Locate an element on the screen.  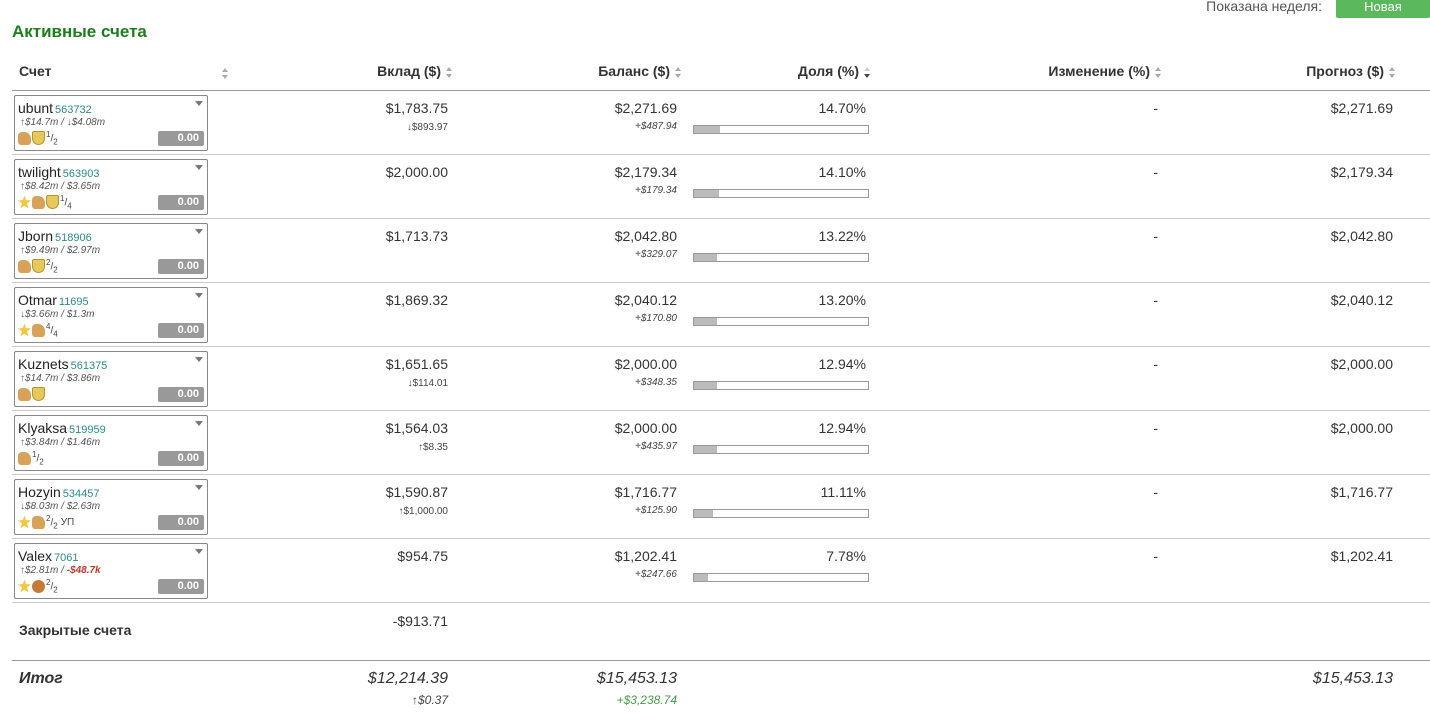
account-id: 534457 is located at coordinates (81, 494).